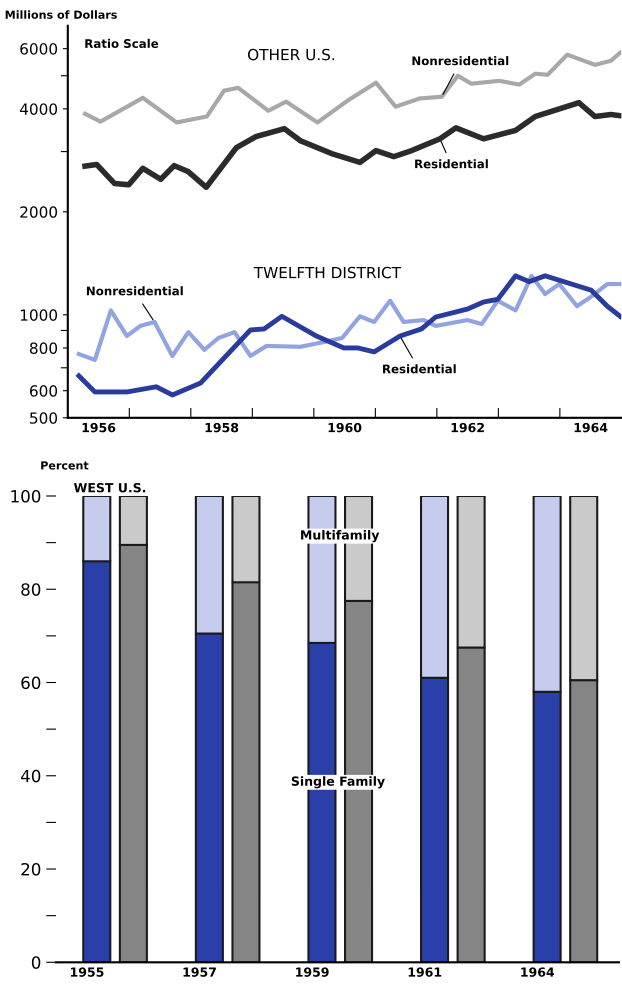 This screenshot has width=622, height=990. What do you see at coordinates (134, 291) in the screenshot?
I see `text: Nonresidential` at bounding box center [134, 291].